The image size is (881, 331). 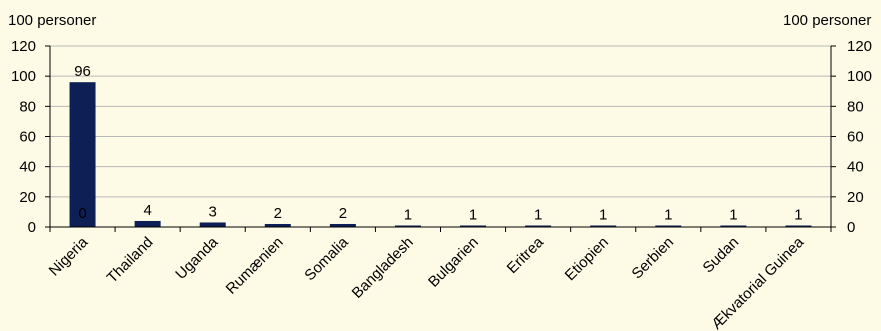 What do you see at coordinates (52, 20) in the screenshot?
I see `left-axis-unit: 100 personer` at bounding box center [52, 20].